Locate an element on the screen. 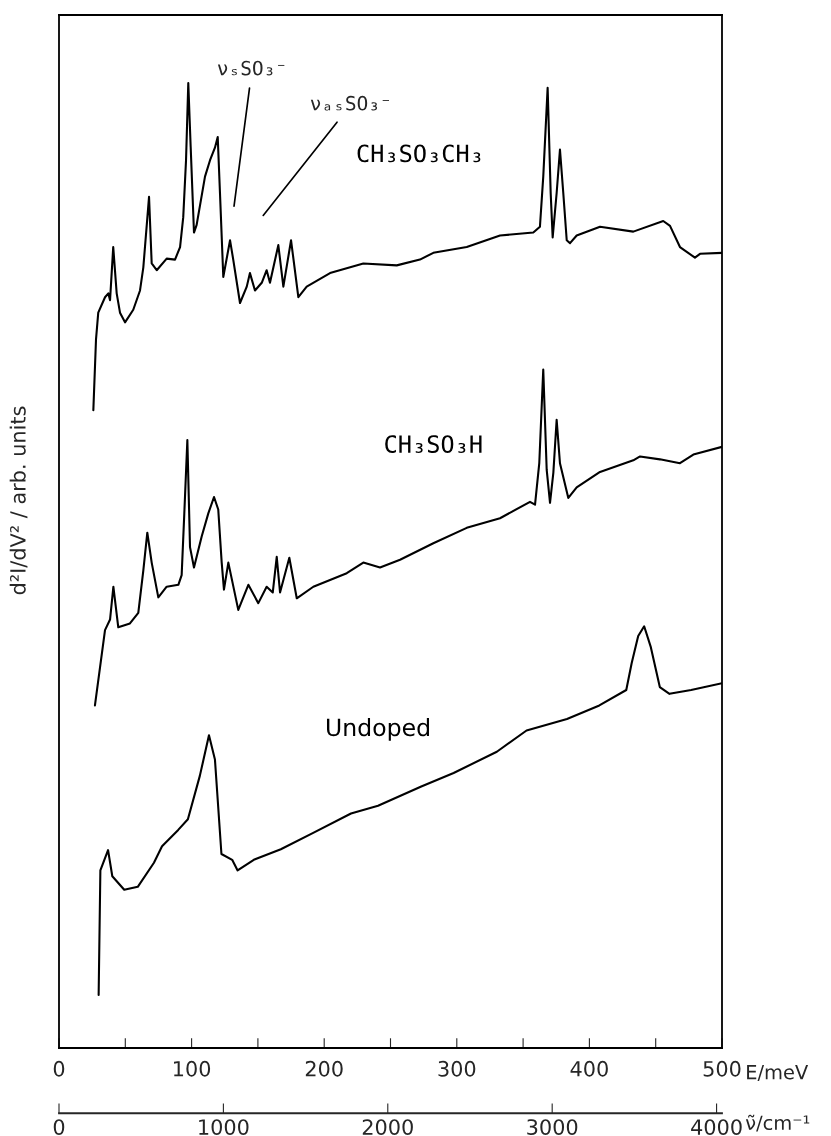 This screenshot has width=831, height=1136. x-tick-label: 0 is located at coordinates (59, 1068).